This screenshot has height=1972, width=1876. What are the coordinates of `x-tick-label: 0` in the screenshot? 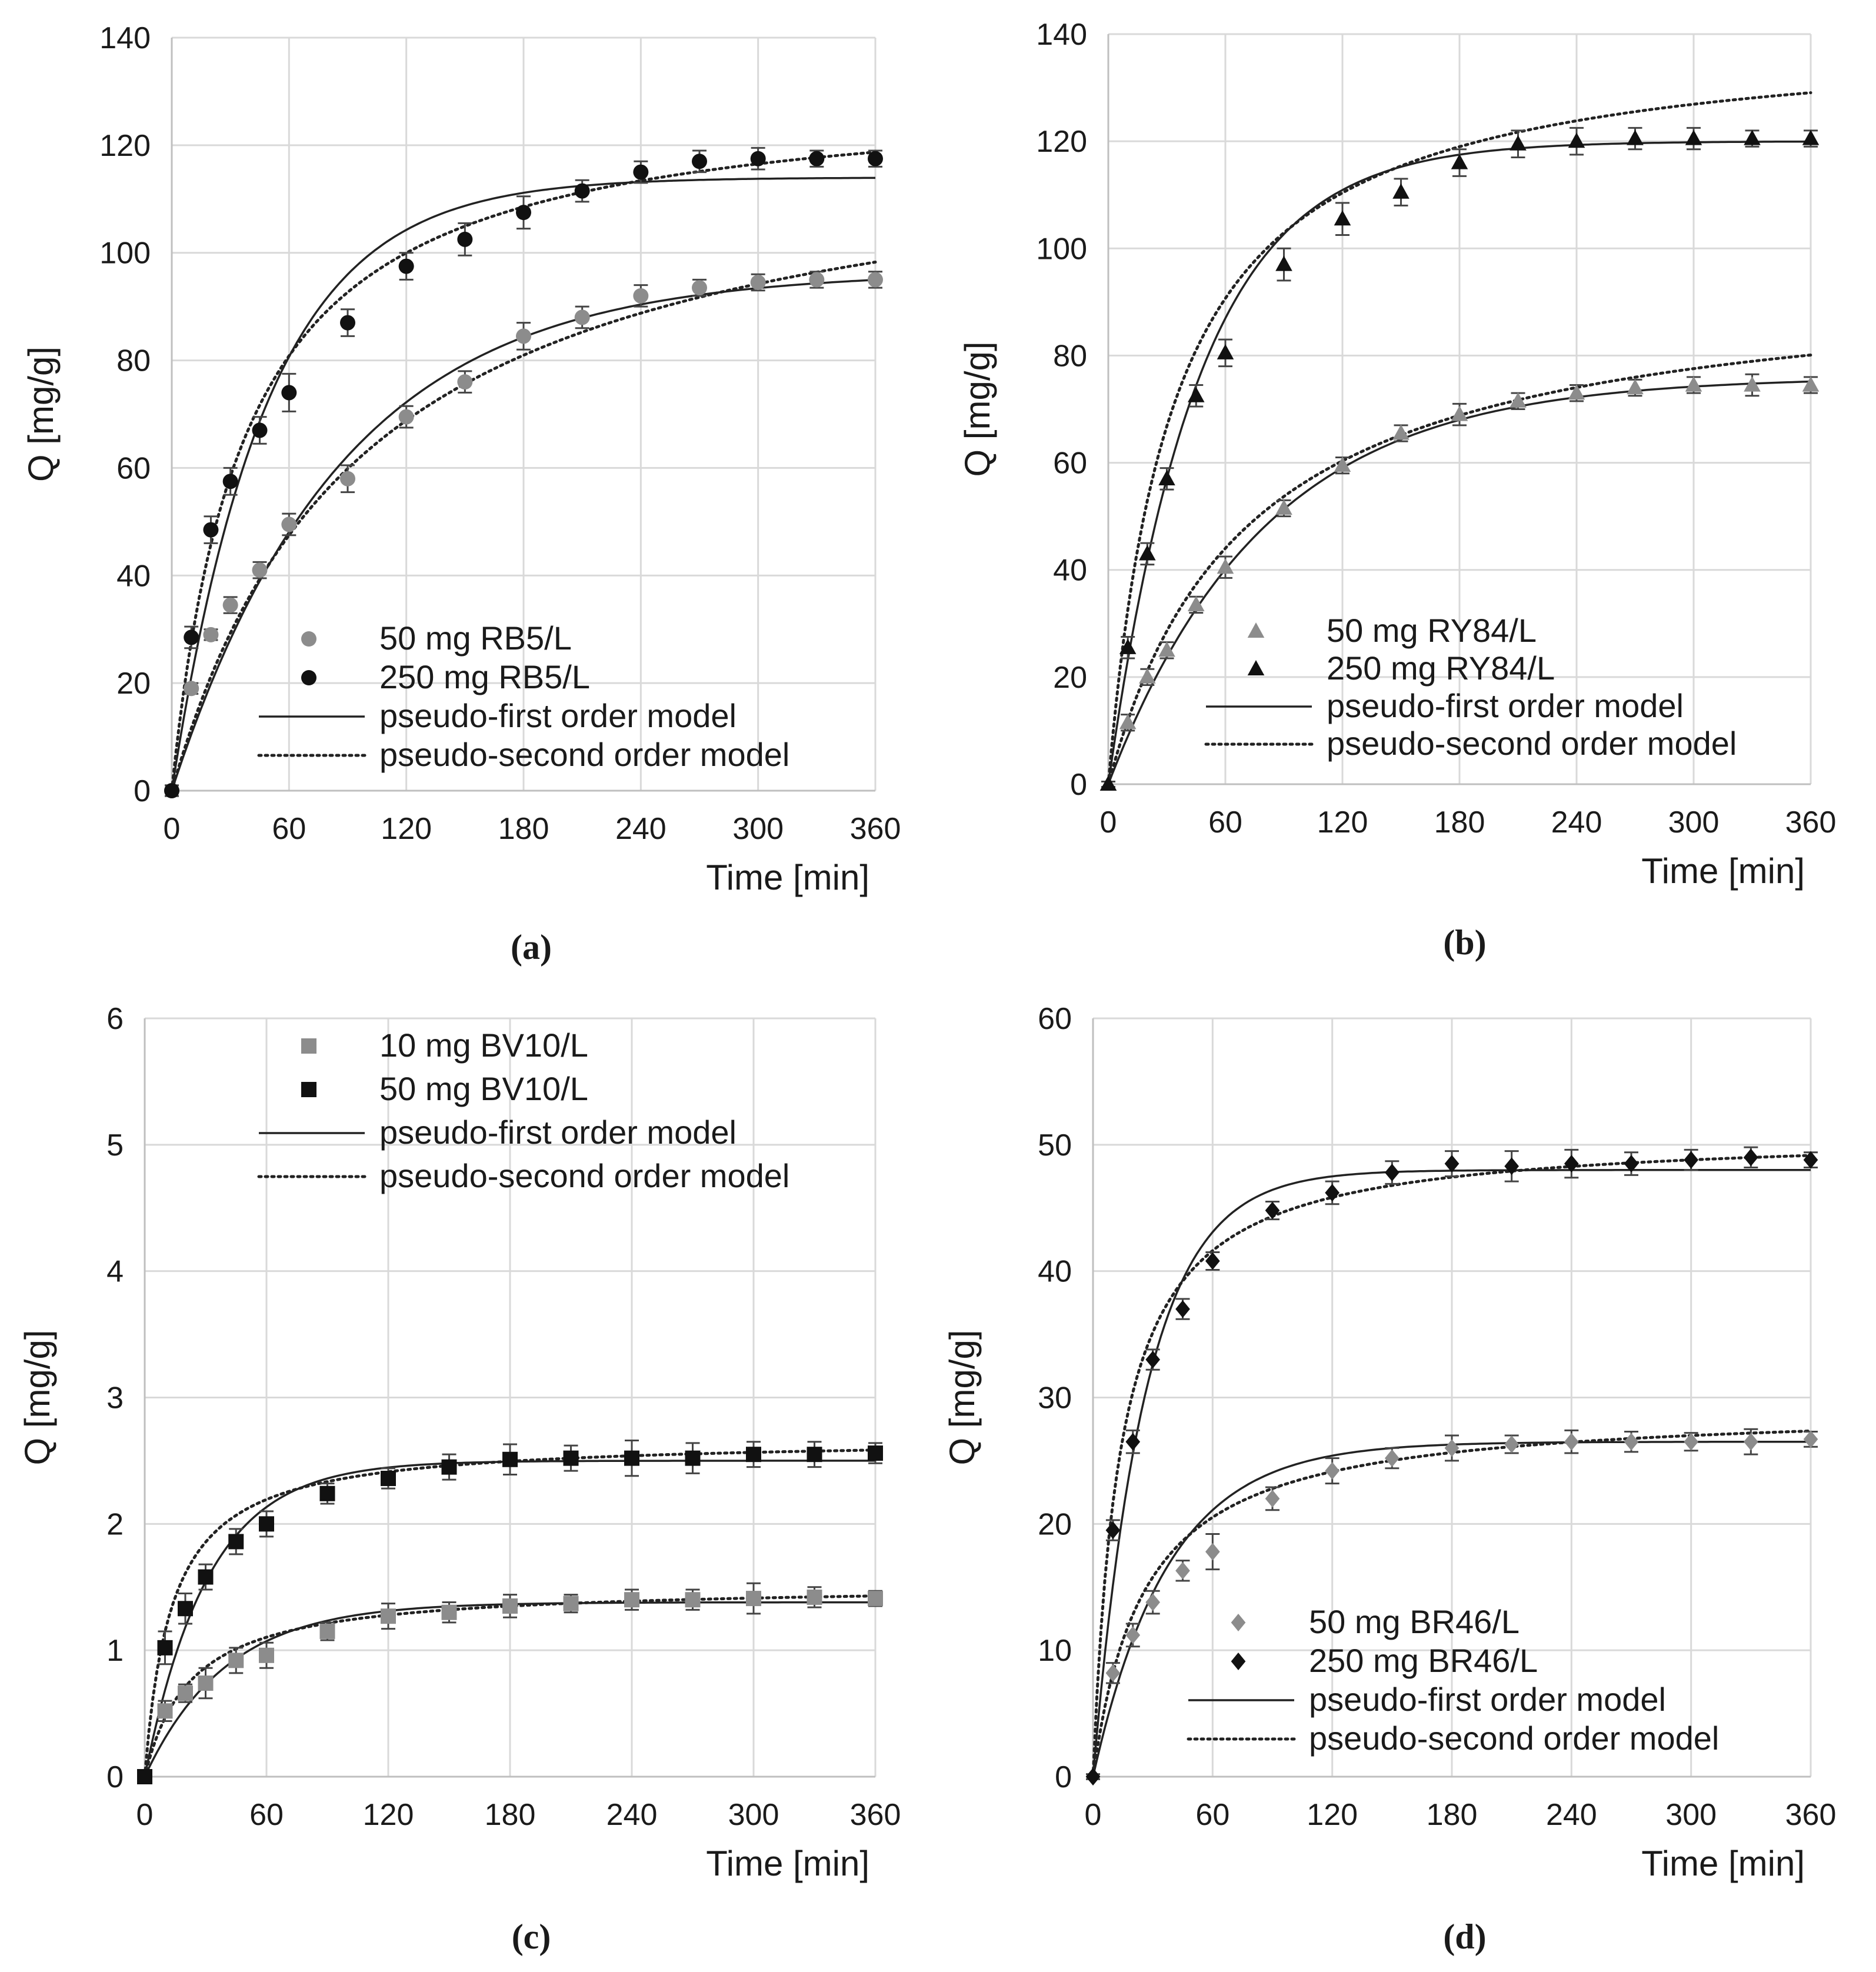 It's located at (1093, 1815).